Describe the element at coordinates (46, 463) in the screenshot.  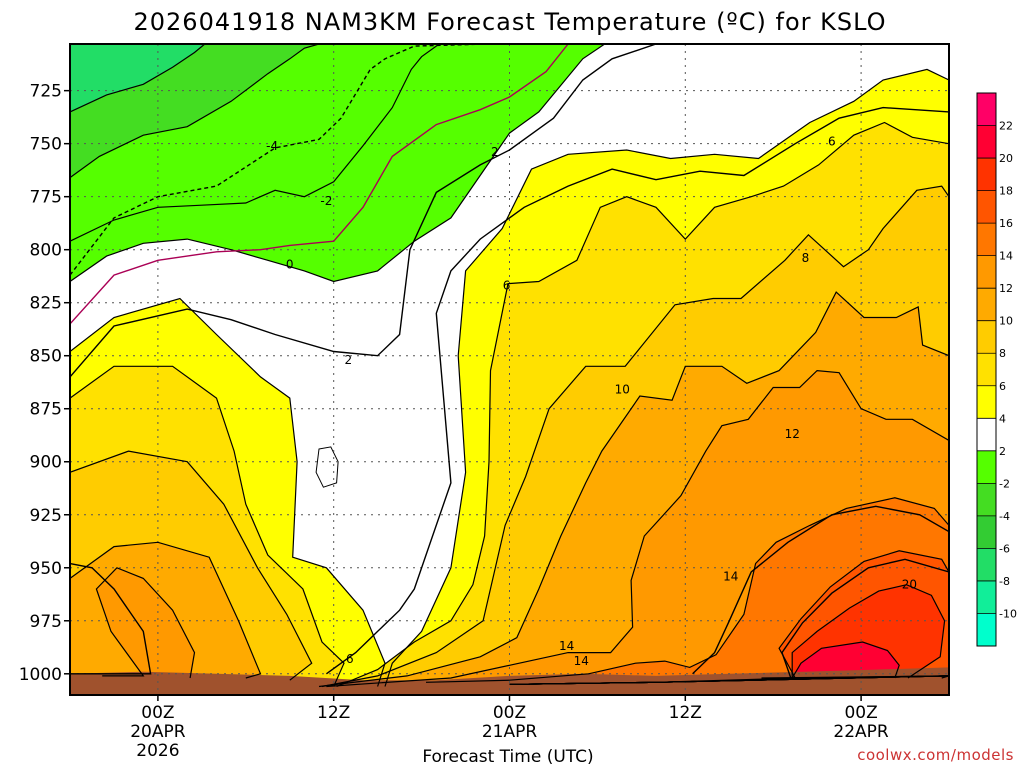
I see `y-tick-label: 900` at that location.